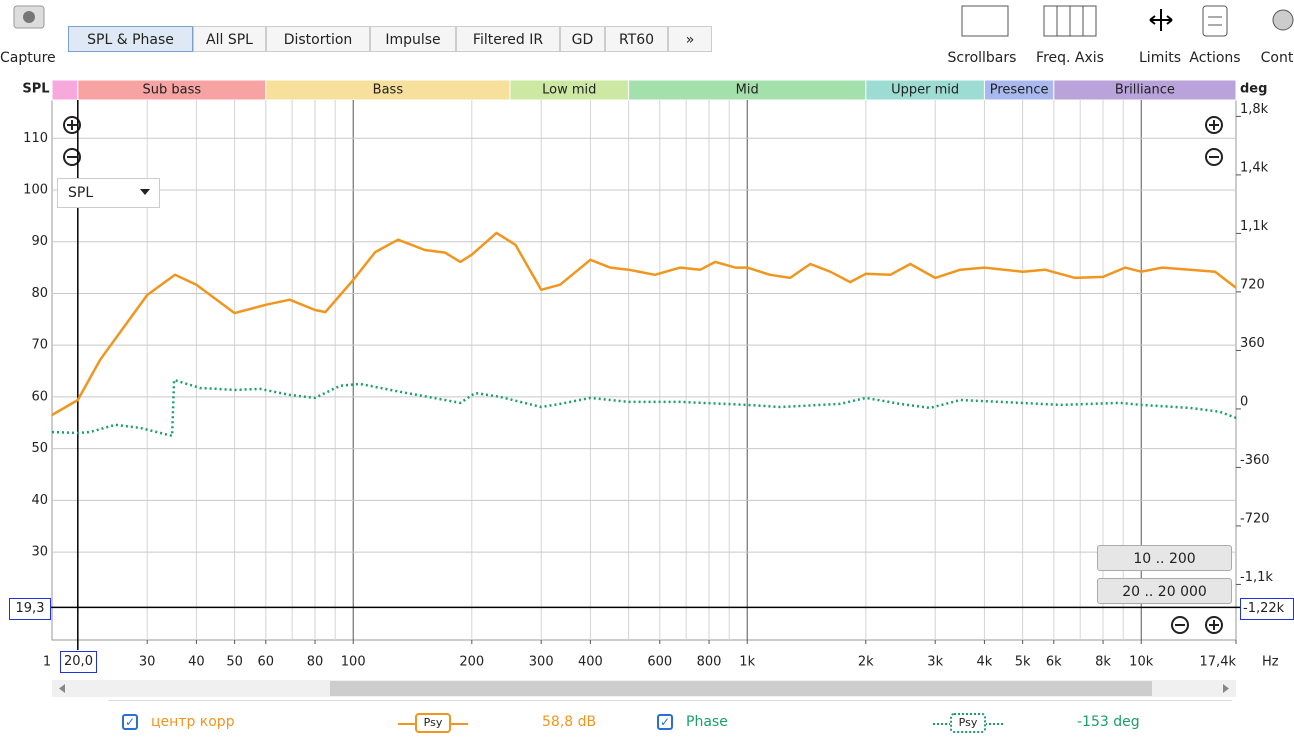 The height and width of the screenshot is (749, 1294). I want to click on dropdown-arrow, so click(145, 192).